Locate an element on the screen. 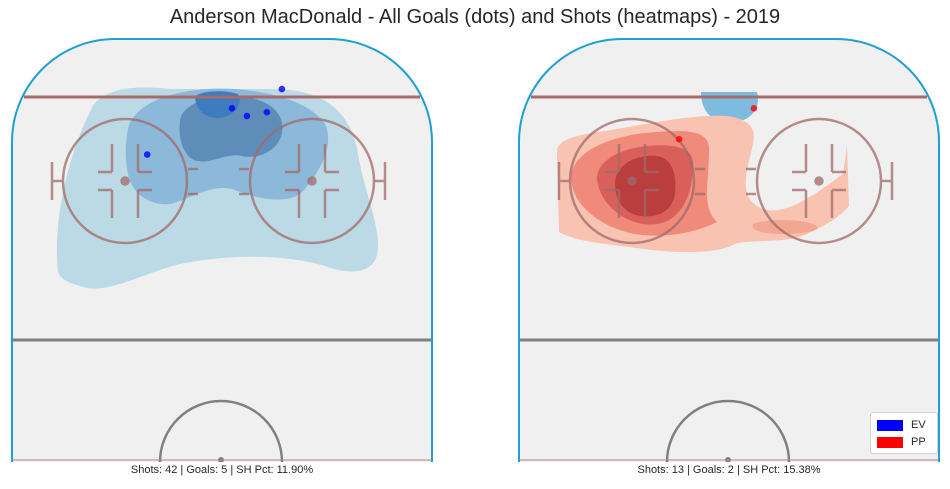  stats-caption-pp: Shots: 13 | Goals: 2 | SH Pct: 15.38% is located at coordinates (729, 470).